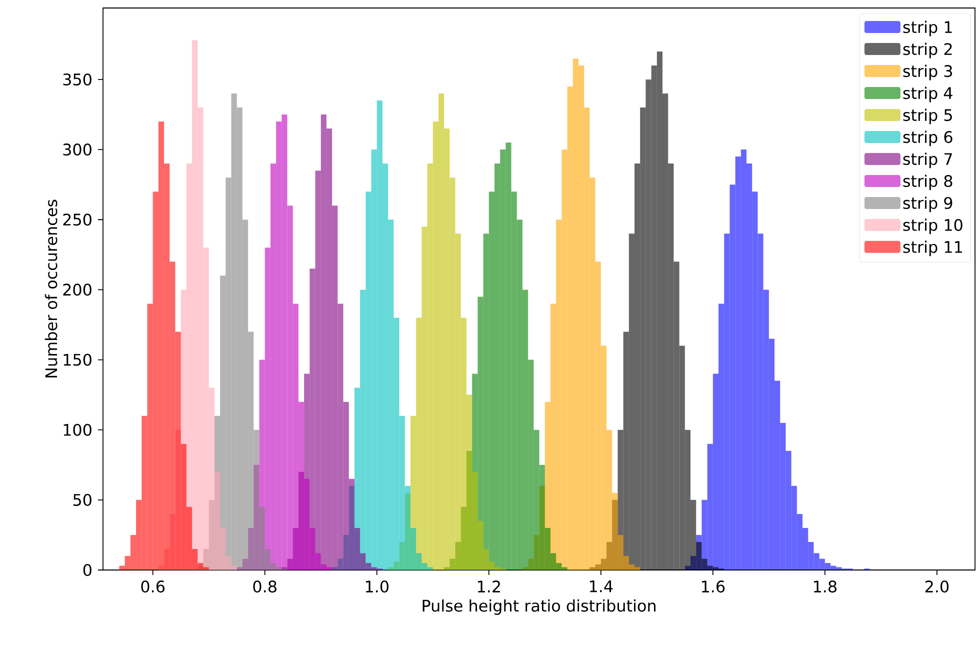  I want to click on x-tick-label: 1.2, so click(489, 586).